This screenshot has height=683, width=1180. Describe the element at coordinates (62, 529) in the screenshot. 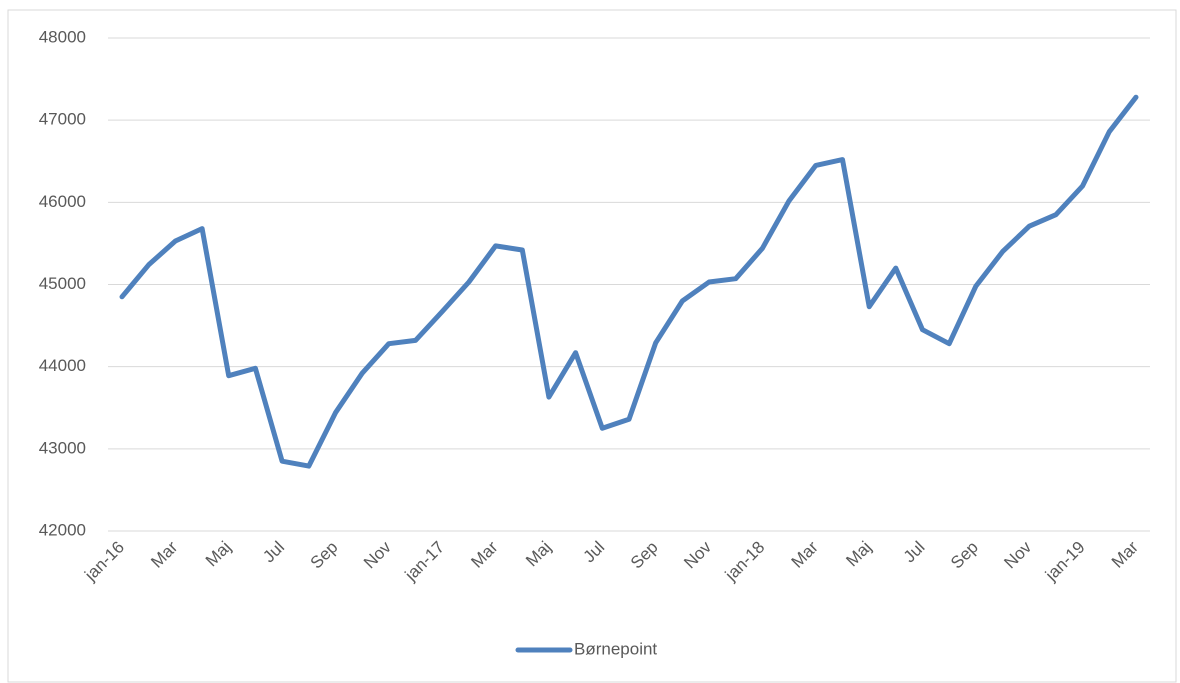

I see `y-tick-label: 42000` at that location.